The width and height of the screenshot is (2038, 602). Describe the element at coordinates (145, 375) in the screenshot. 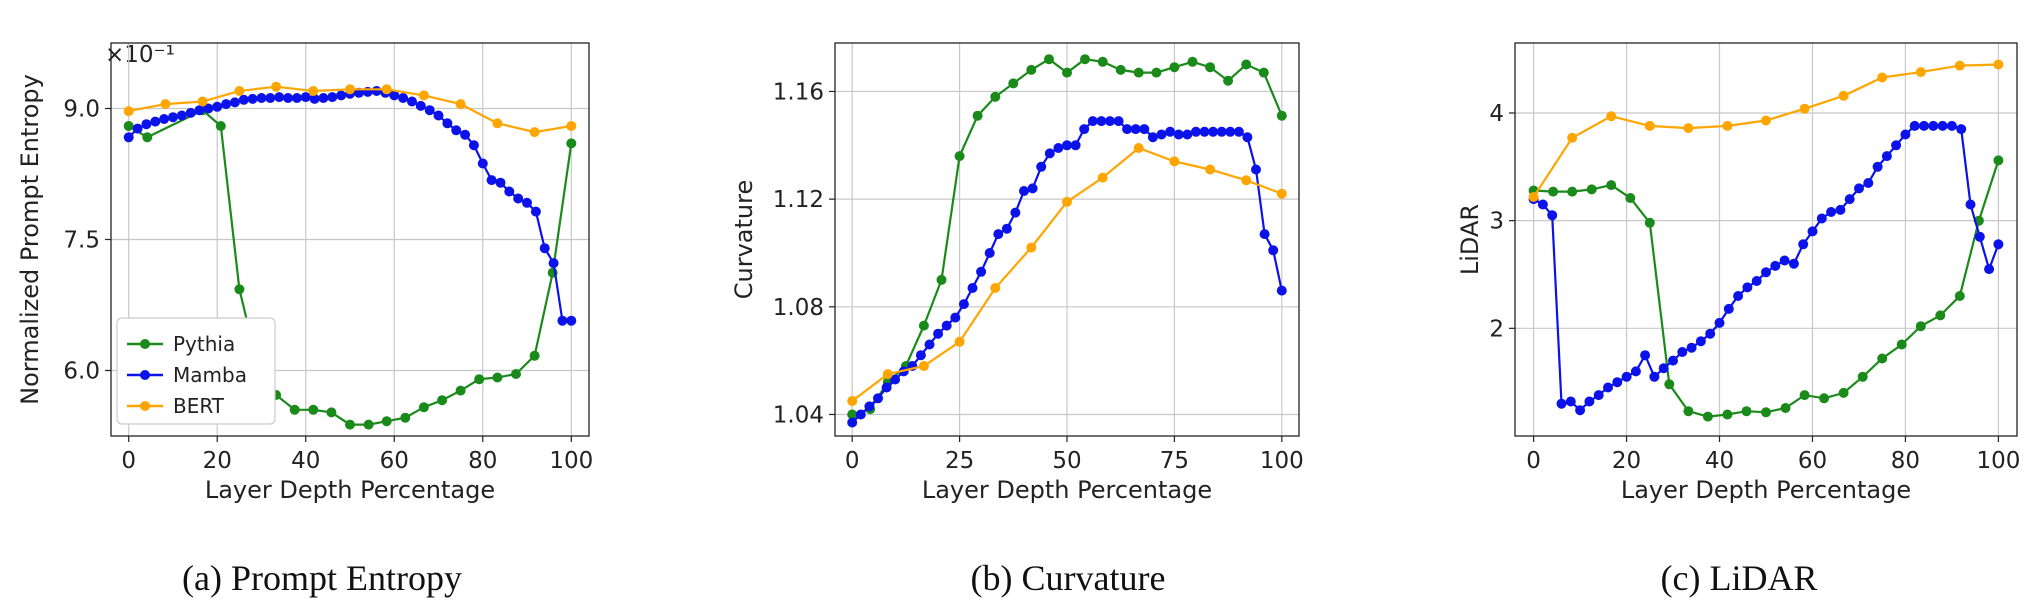

I see `legend-marker-mamba` at that location.